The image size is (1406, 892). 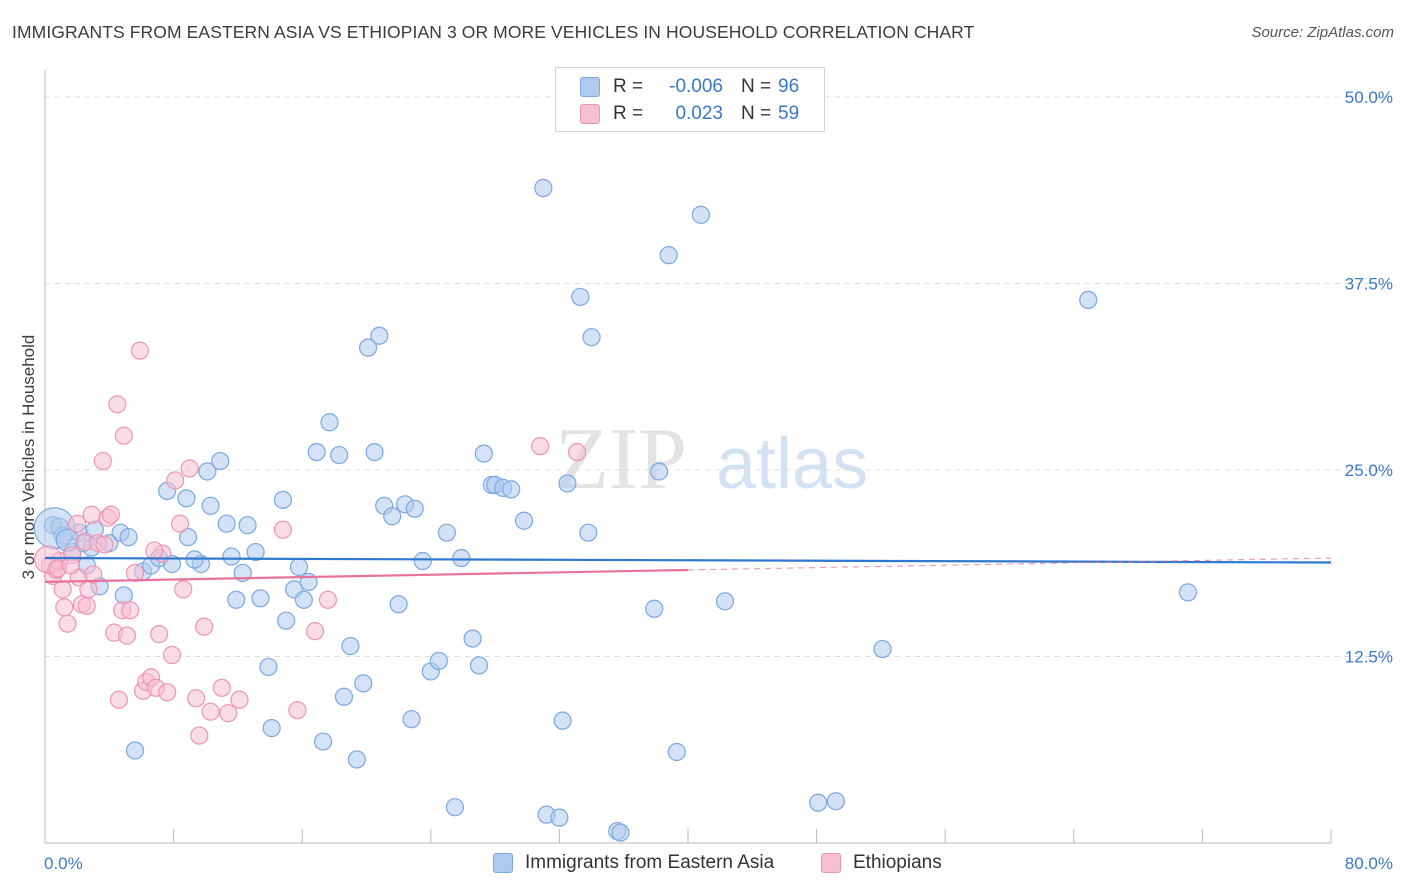 What do you see at coordinates (897, 862) in the screenshot?
I see `legend-label-ethiopians: Ethiopians` at bounding box center [897, 862].